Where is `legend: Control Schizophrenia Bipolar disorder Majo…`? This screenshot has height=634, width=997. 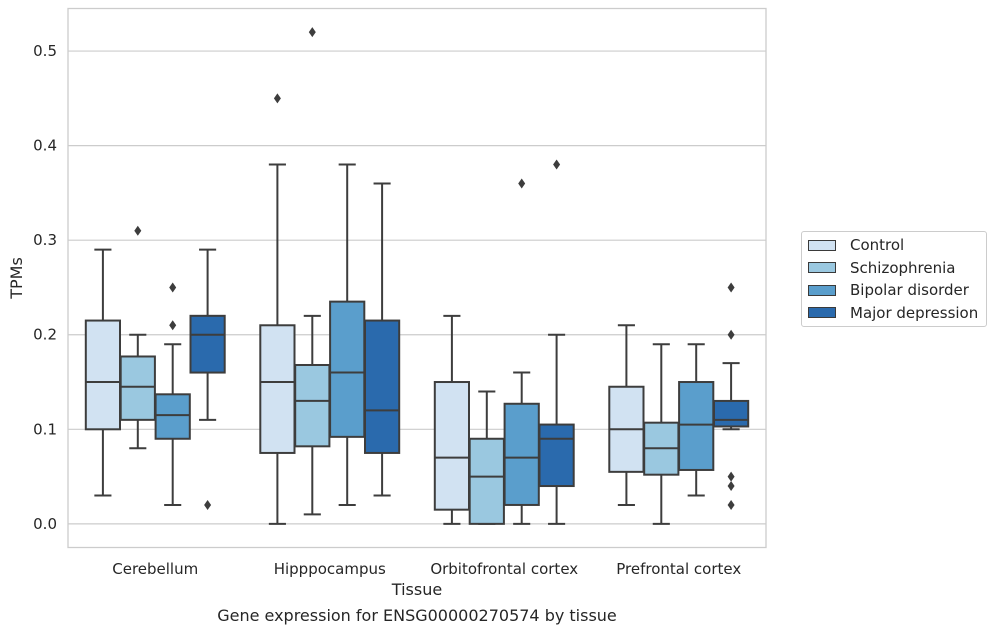
legend: Control Schizophrenia Bipolar disorder Majo… is located at coordinates (894, 279).